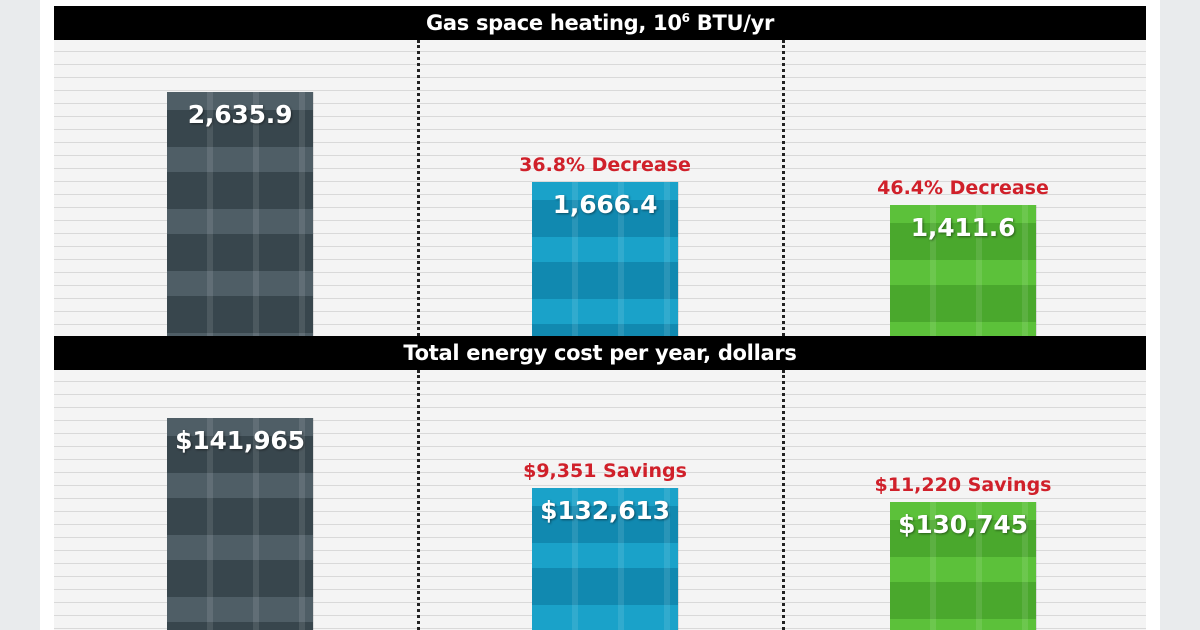  What do you see at coordinates (963, 485) in the screenshot?
I see `change-annotation: $11,220 Savings` at bounding box center [963, 485].